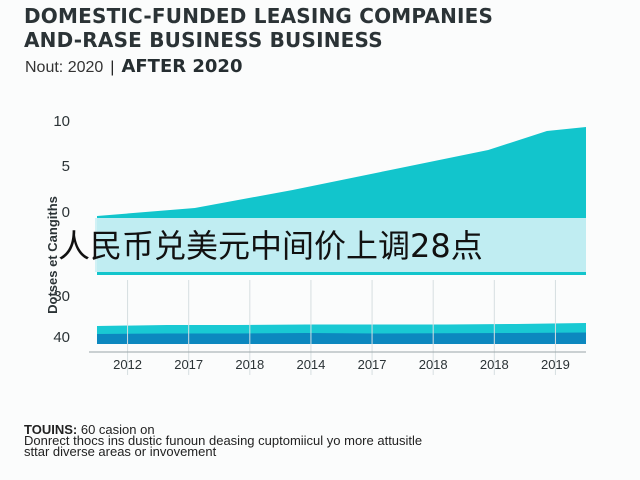 This screenshot has height=480, width=640. I want to click on bottom-x-tick-label: 2019, so click(555, 364).